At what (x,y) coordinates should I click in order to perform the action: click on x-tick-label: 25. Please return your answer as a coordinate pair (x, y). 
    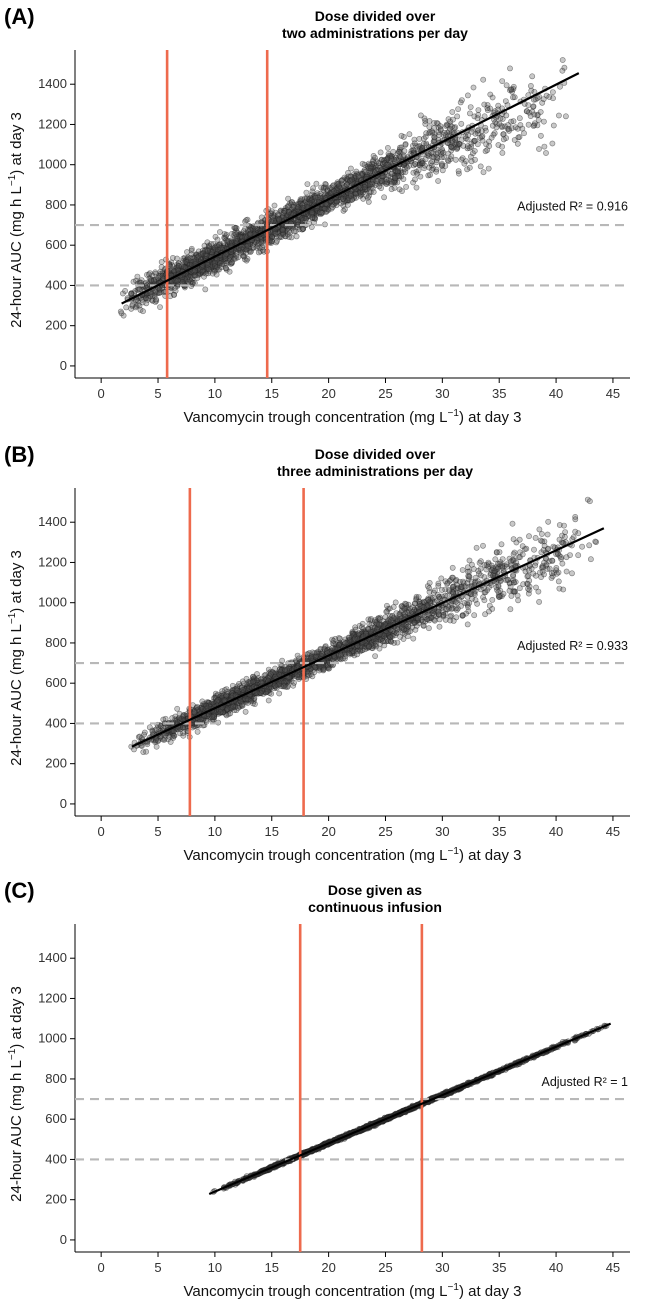
    Looking at the image, I should click on (385, 831).